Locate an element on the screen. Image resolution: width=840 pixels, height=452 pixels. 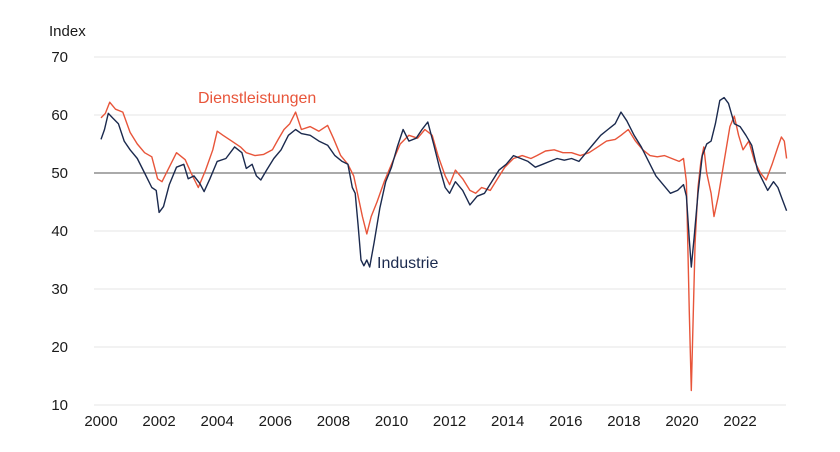
y-tick-label: 70 is located at coordinates (59, 57).